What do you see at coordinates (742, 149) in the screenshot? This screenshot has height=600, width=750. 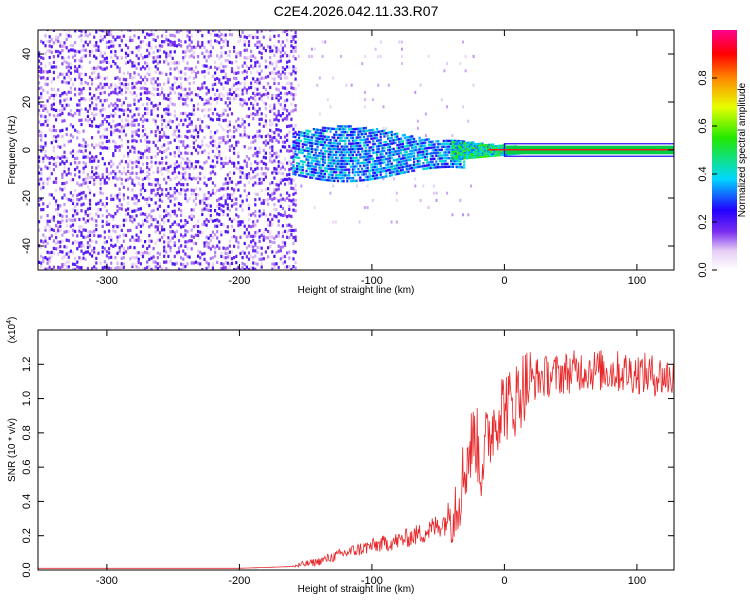 I see `colorbar-label: Normalized spectral amplitude` at bounding box center [742, 149].